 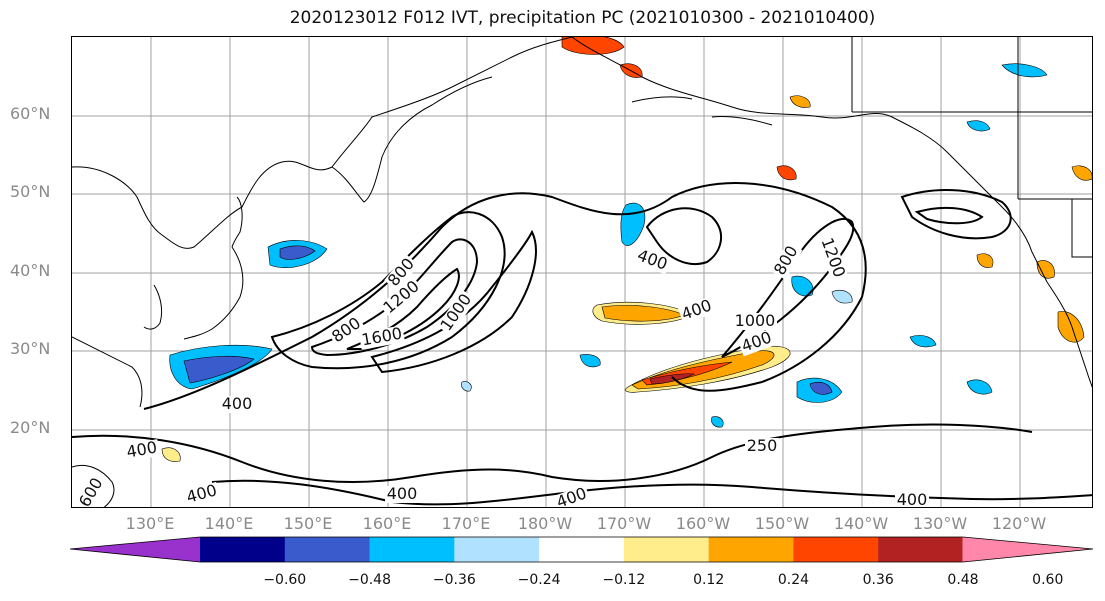 What do you see at coordinates (709, 580) in the screenshot?
I see `colorbar-tick-label: 0.12` at bounding box center [709, 580].